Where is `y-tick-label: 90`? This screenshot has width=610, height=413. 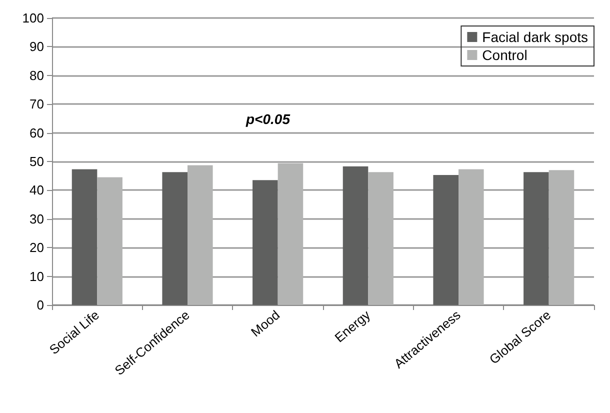
y-tick-label: 90 is located at coordinates (37, 46).